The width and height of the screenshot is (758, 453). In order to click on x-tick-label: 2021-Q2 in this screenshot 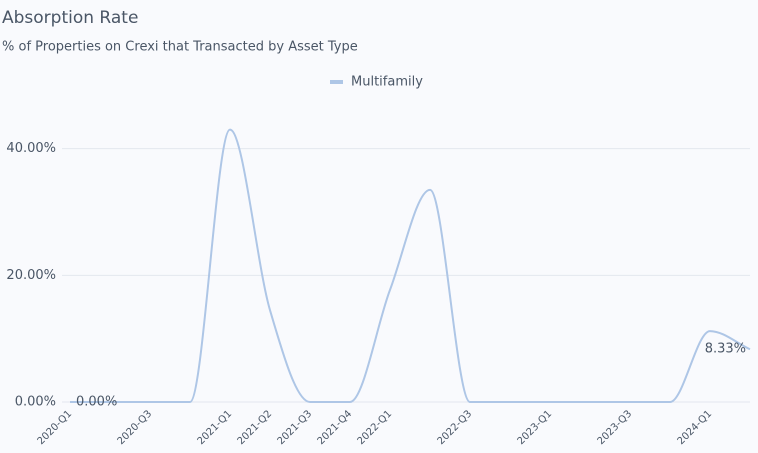, I will do `click(255, 427)`.